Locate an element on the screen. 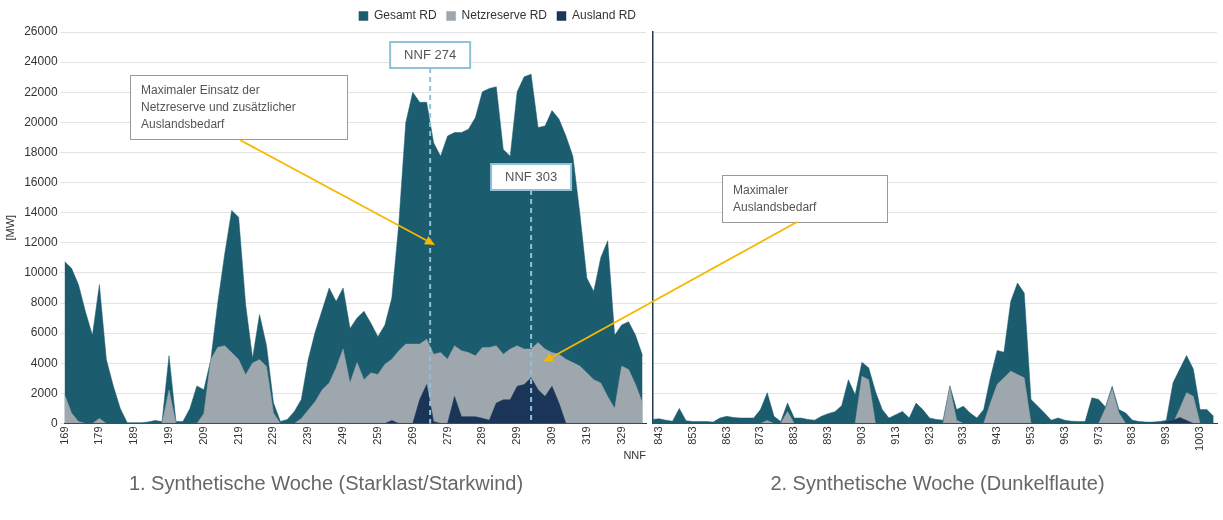 This screenshot has width=1223, height=520. y-tick-label: 10000 is located at coordinates (41, 272).